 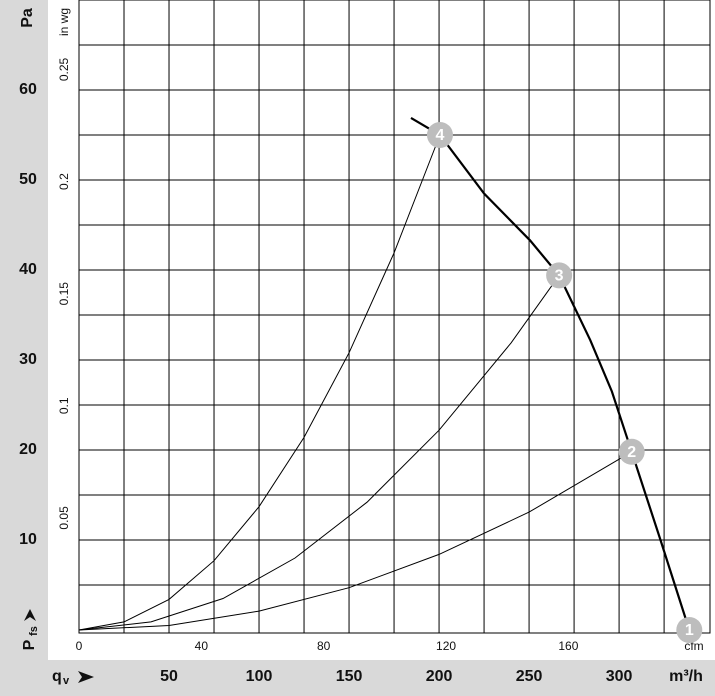 I want to click on left-band, so click(x=24, y=348).